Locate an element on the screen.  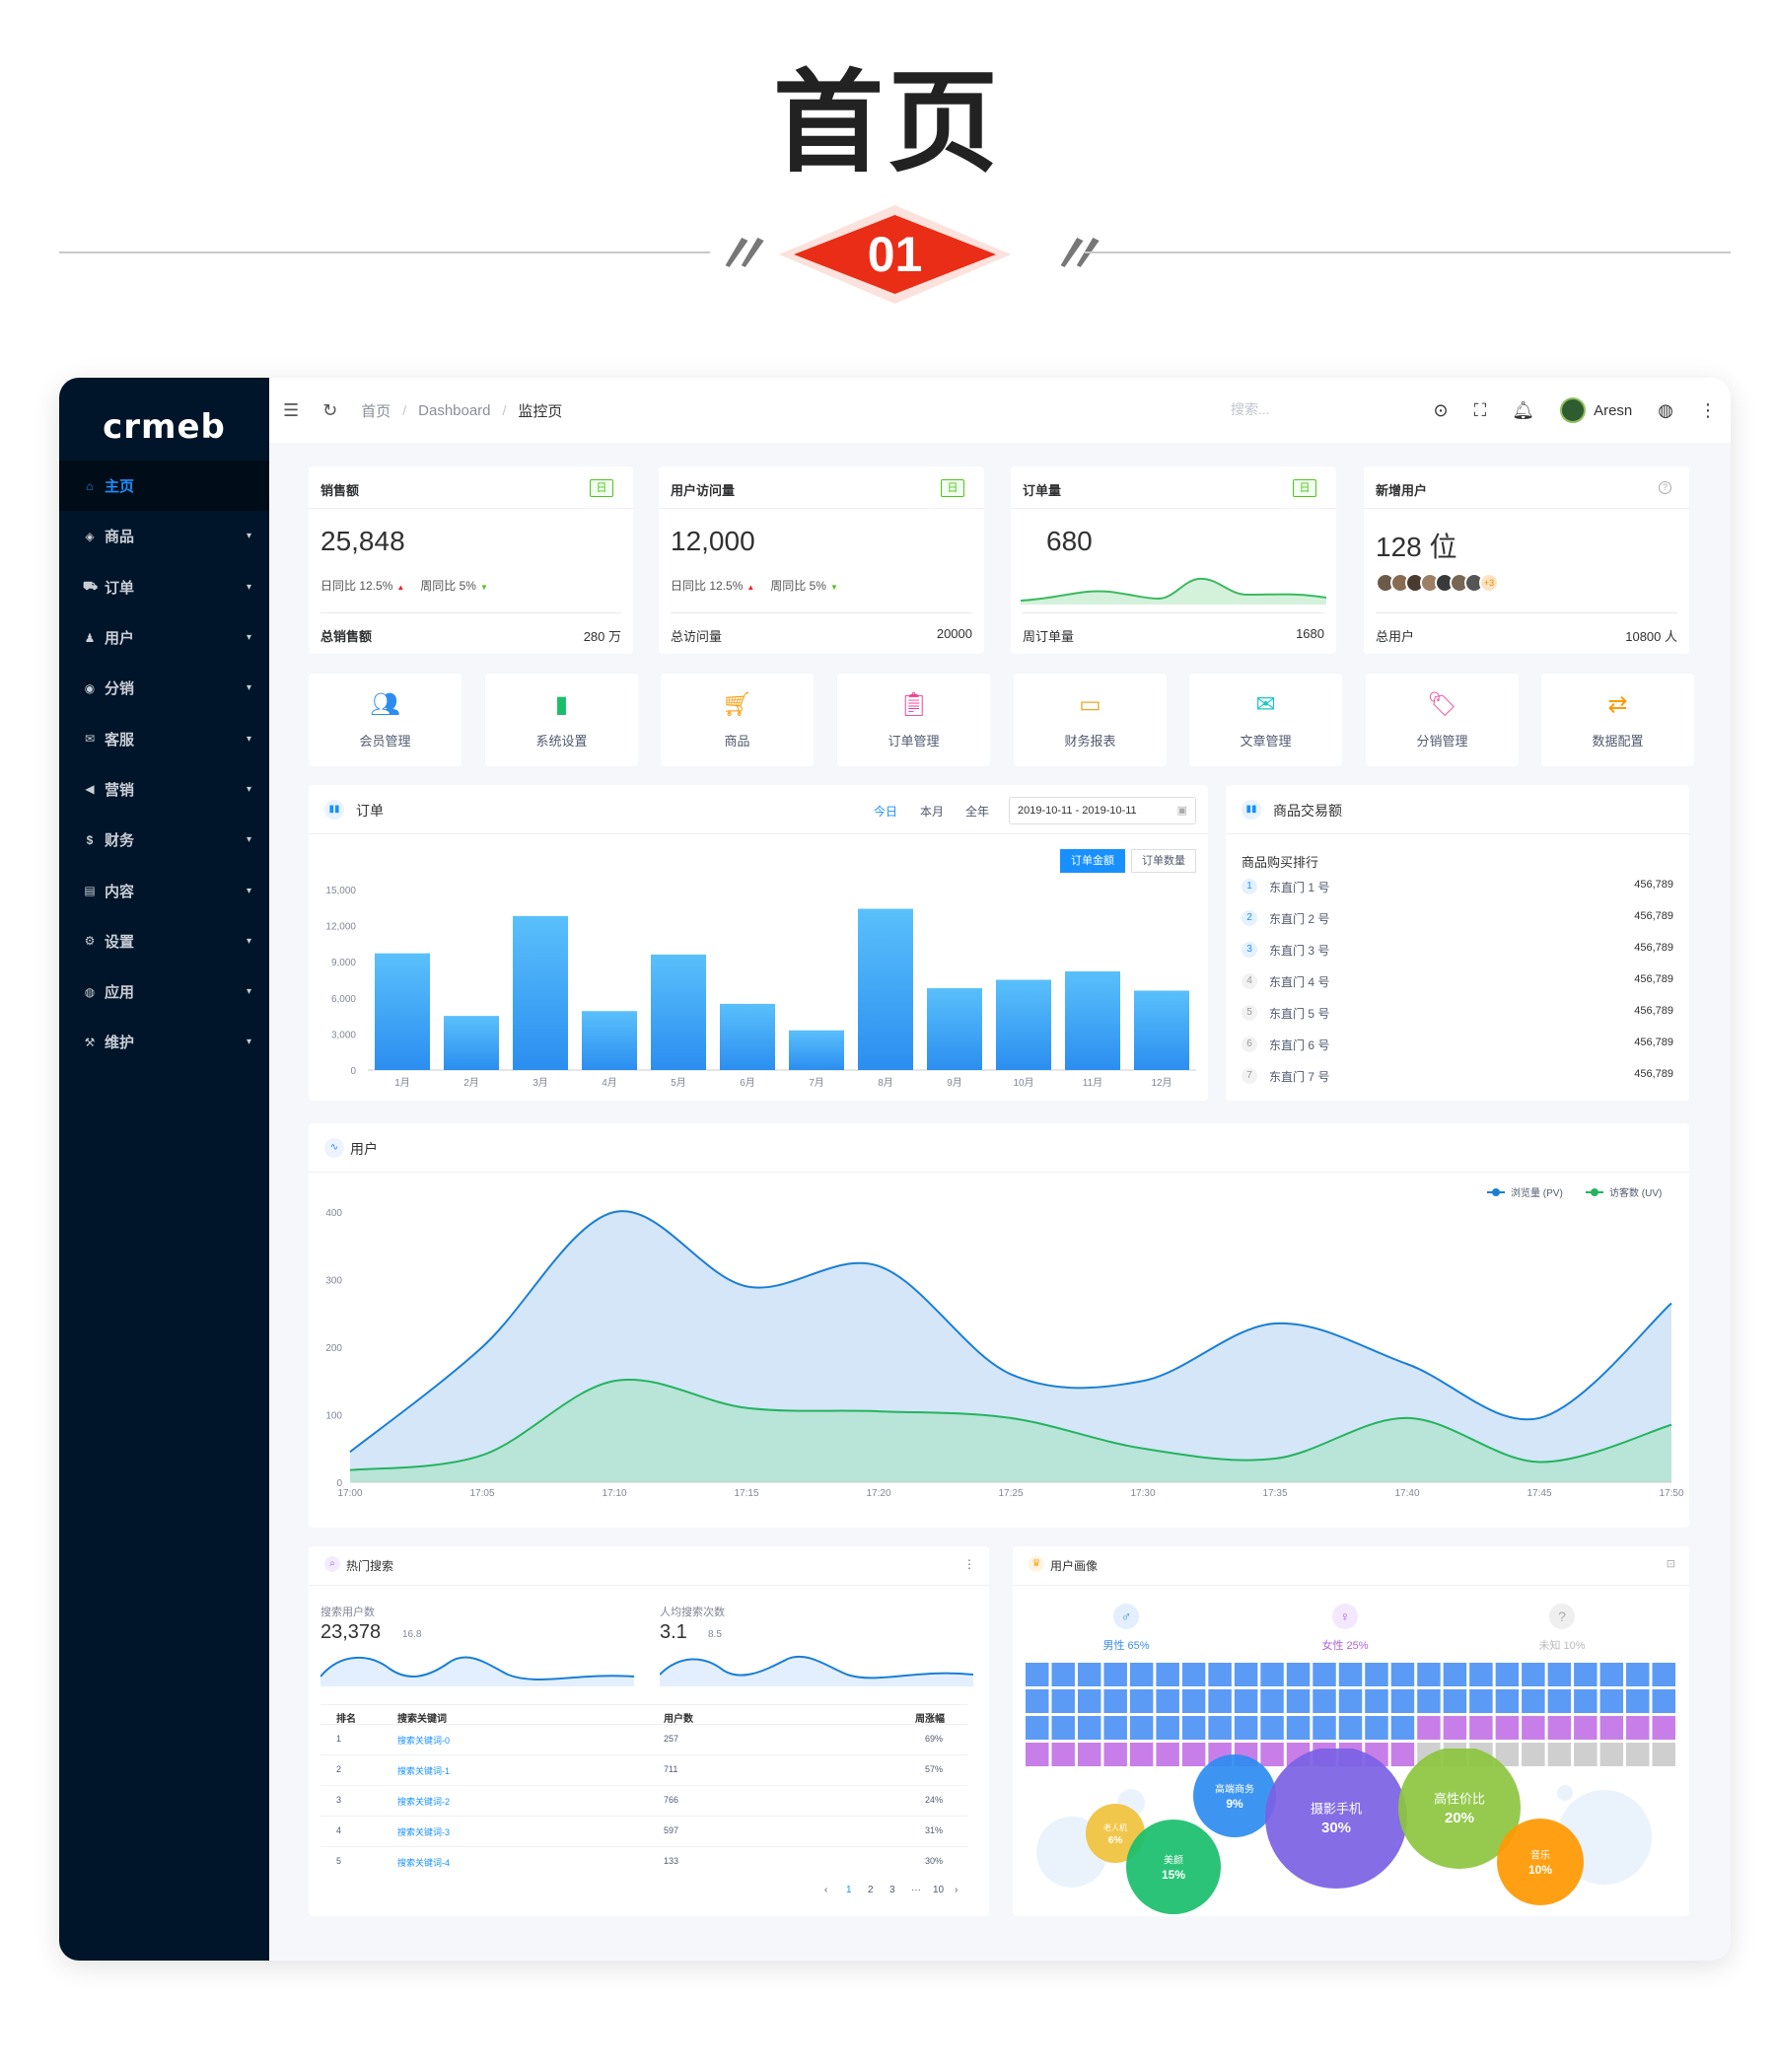
sidebar-item: ⌂ 主页 is located at coordinates (164, 486).